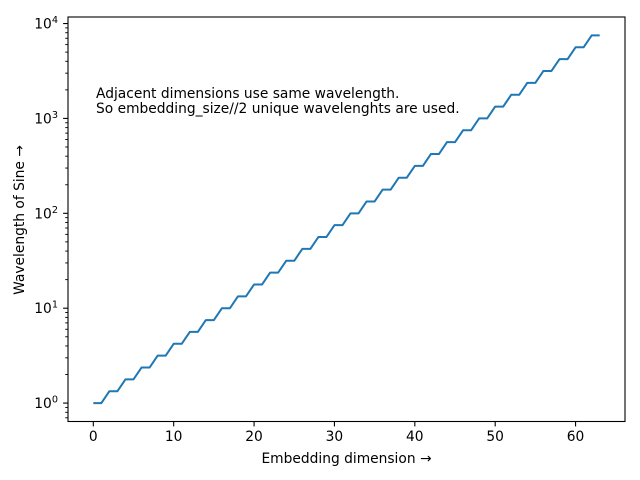 The width and height of the screenshot is (640, 480). Describe the element at coordinates (495, 437) in the screenshot. I see `x-tick-label: 50` at that location.